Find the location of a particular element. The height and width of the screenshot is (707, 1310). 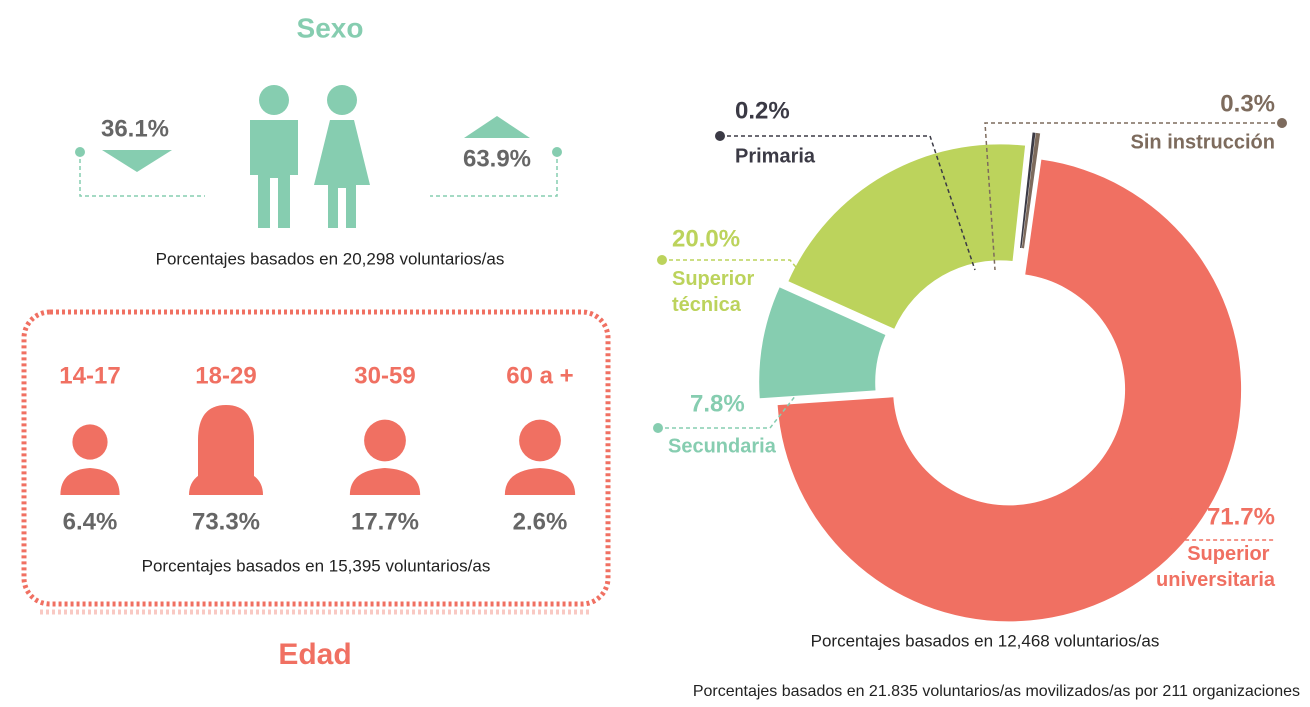

age-value: 73.3% is located at coordinates (226, 521).